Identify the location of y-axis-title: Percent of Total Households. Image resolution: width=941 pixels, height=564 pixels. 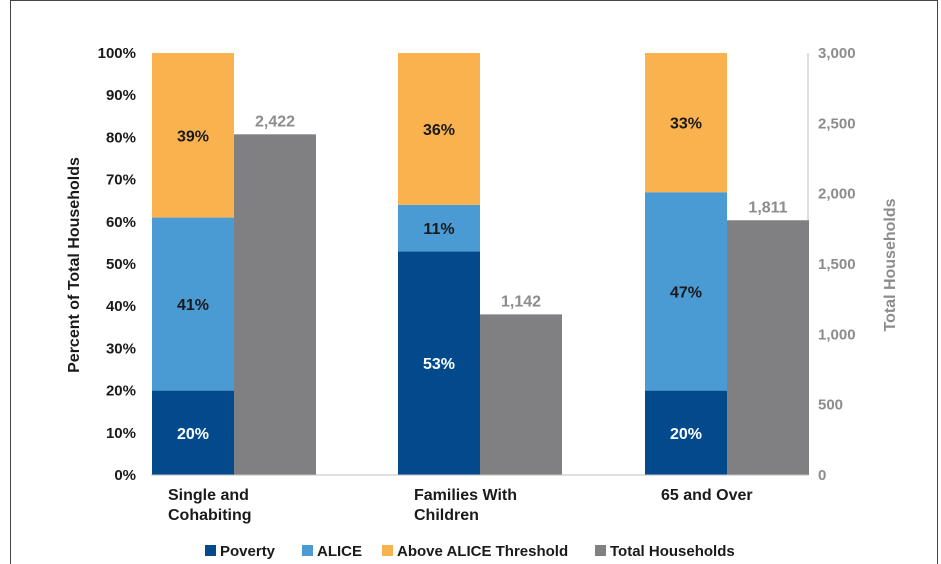
(74, 265).